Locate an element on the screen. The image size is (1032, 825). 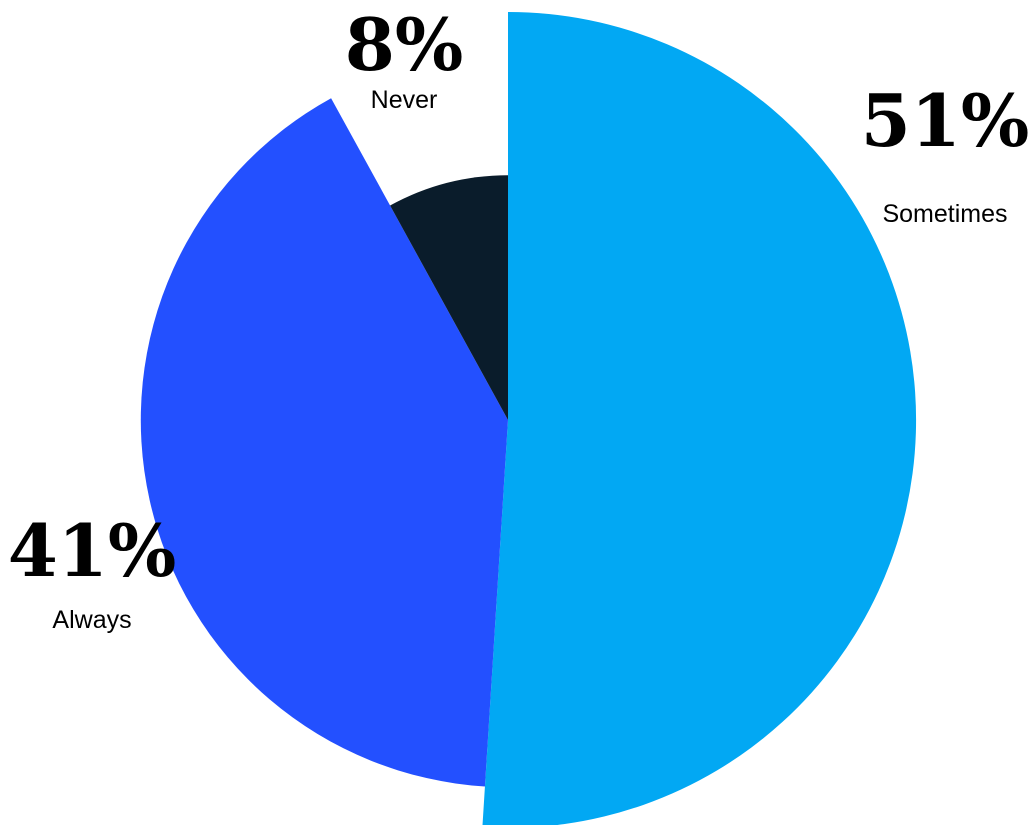
category-label-never: Never is located at coordinates (404, 100).